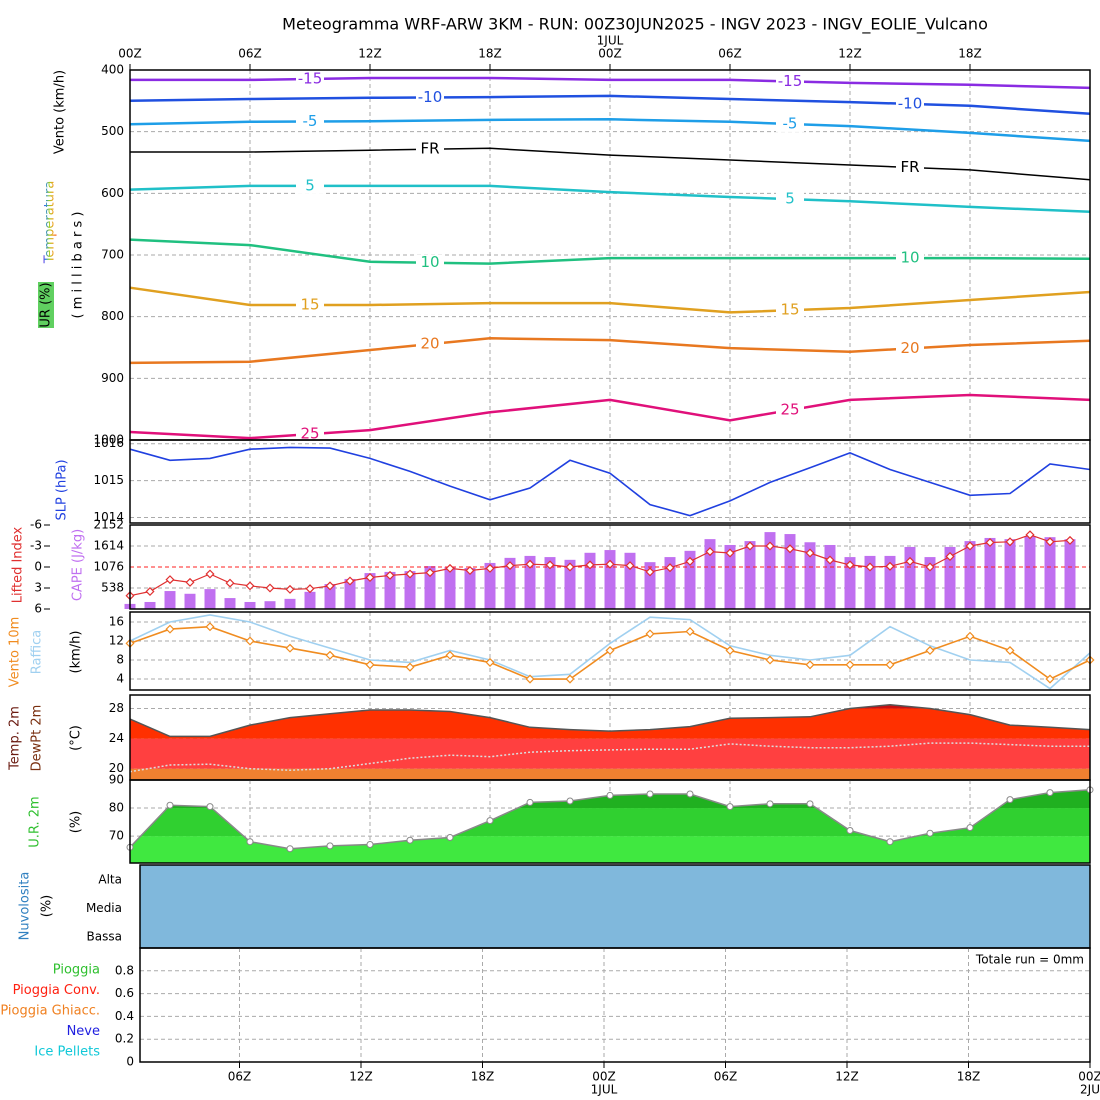 The width and height of the screenshot is (1100, 1100). Describe the element at coordinates (108, 480) in the screenshot. I see `y-tick-label: 1015` at that location.